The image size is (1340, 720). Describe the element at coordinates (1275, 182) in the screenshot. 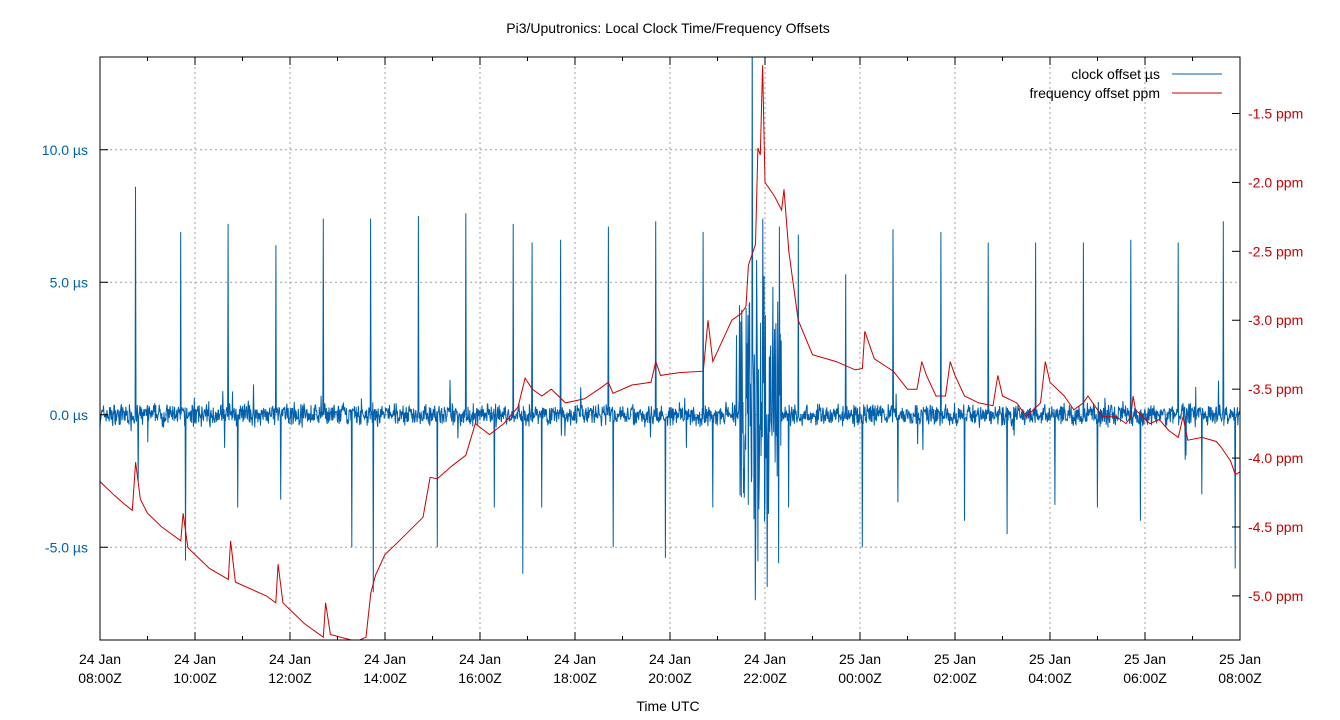

I see `y-right-tick-label: -2.0 ppm` at that location.